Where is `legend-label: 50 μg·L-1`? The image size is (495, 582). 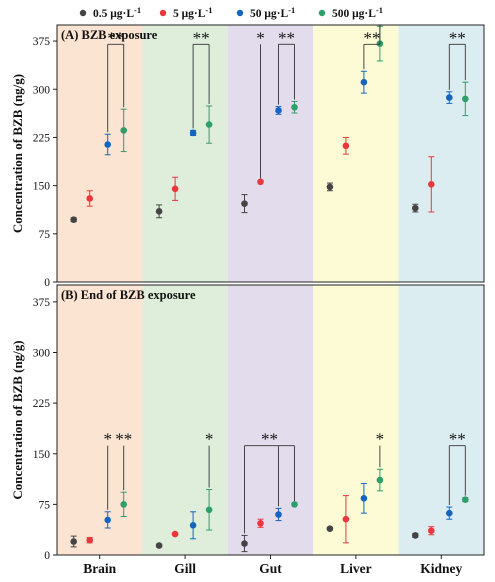
legend-label: 50 μg·L-1 is located at coordinates (272, 12).